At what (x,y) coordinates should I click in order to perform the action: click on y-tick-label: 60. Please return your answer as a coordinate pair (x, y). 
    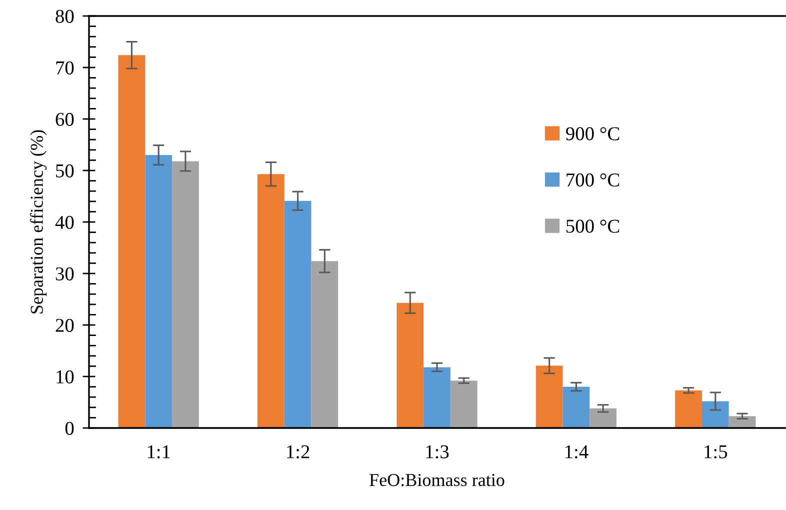
    Looking at the image, I should click on (65, 119).